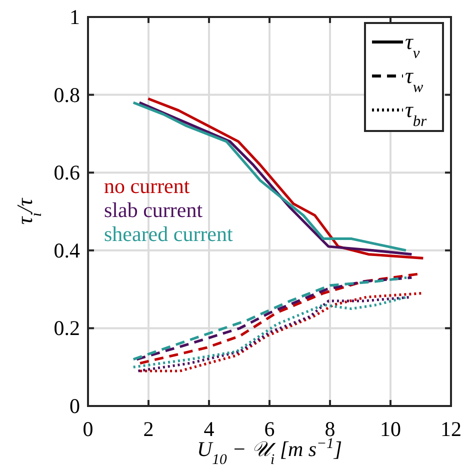 Image resolution: width=470 pixels, height=473 pixels. I want to click on x-tick-label: 6, so click(269, 429).